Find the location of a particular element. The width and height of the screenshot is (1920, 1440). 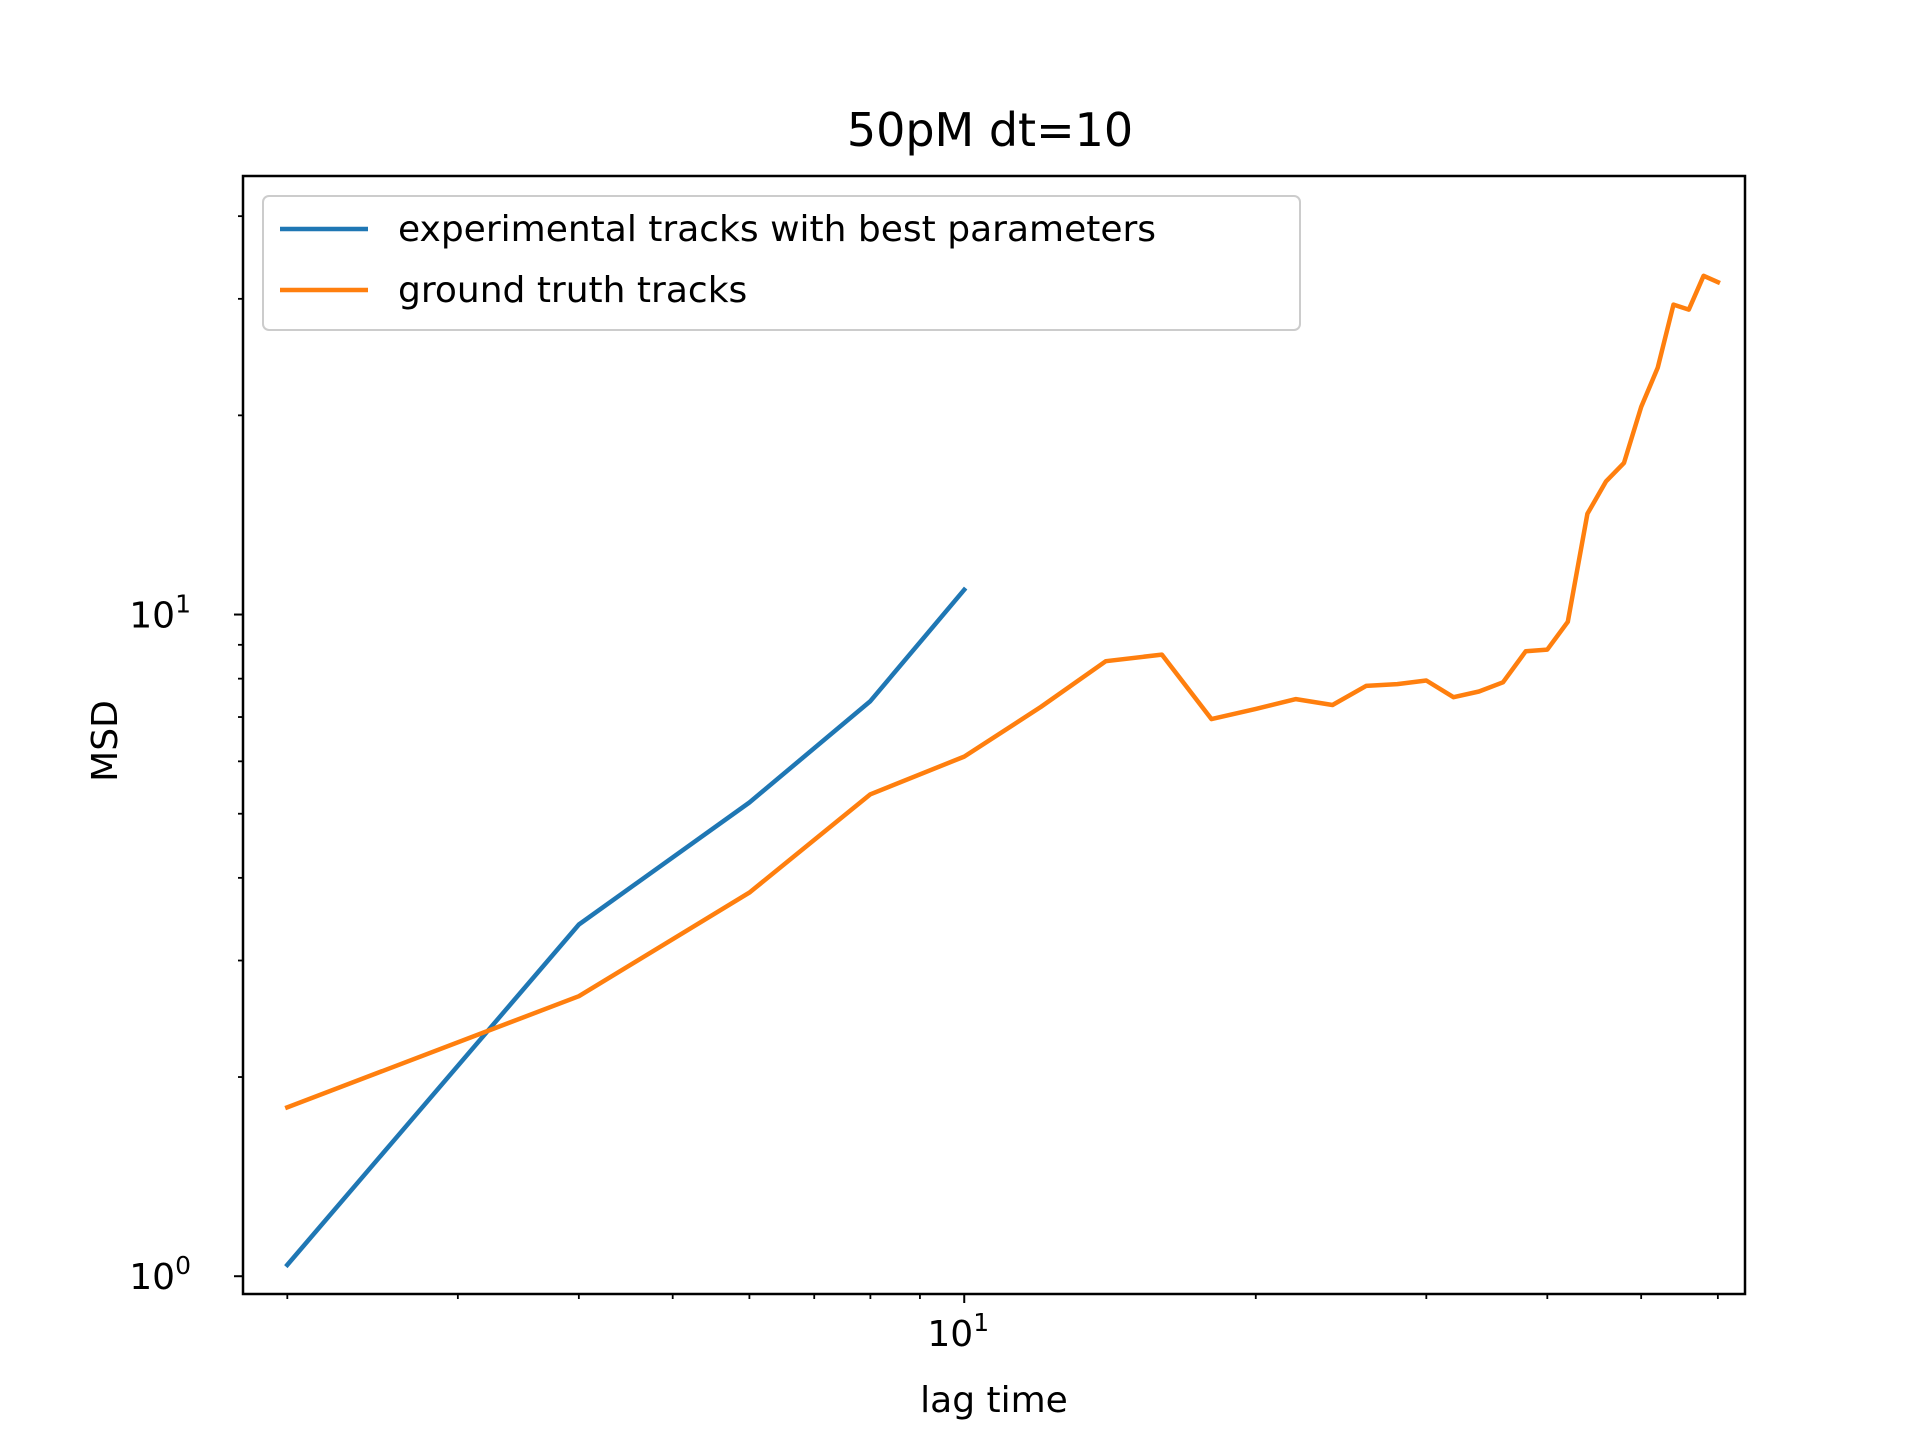

y-tick-label: 10⁰ is located at coordinates (160, 1274).